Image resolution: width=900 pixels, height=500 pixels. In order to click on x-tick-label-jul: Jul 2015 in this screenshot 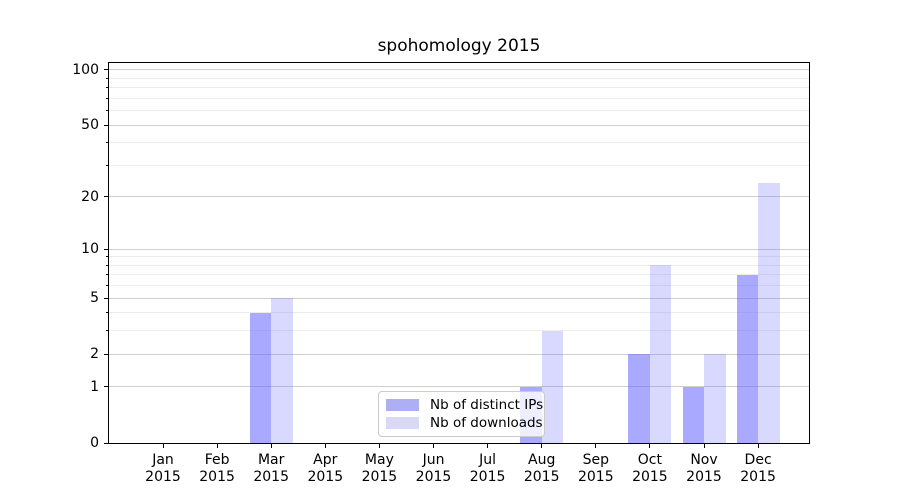, I will do `click(487, 468)`.